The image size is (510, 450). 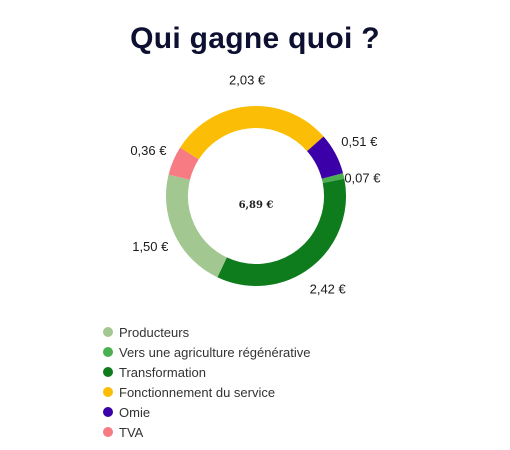 I want to click on slice-vers-une-agriculture-regenerative, so click(x=333, y=178).